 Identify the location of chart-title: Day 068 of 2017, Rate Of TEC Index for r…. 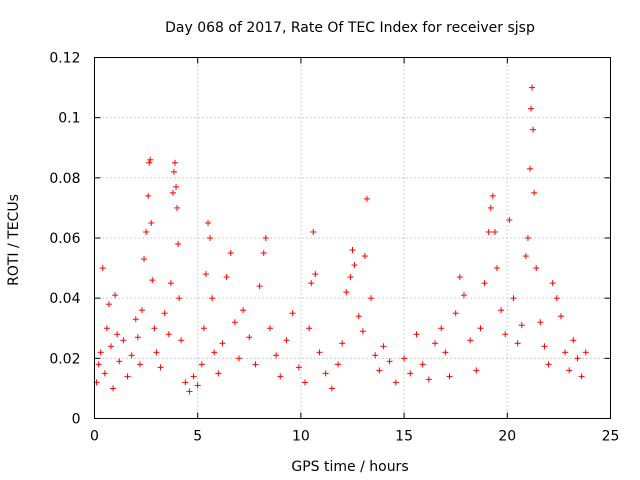
(350, 28).